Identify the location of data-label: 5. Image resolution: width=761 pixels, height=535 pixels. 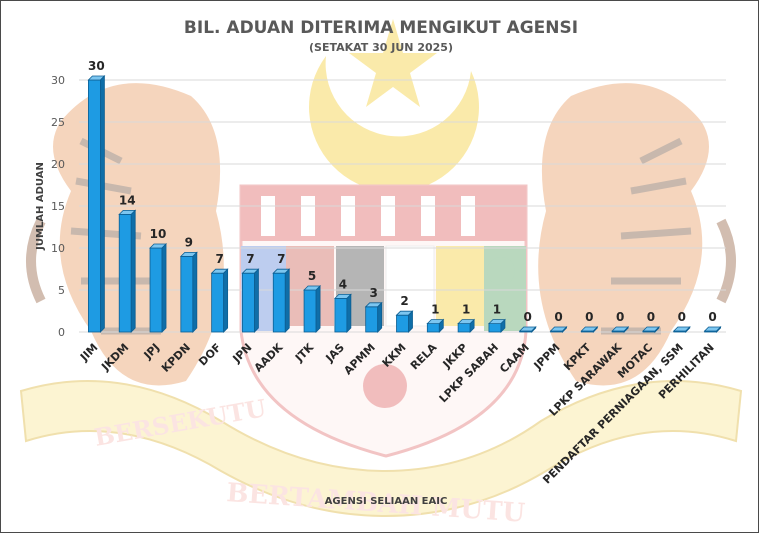
(312, 276).